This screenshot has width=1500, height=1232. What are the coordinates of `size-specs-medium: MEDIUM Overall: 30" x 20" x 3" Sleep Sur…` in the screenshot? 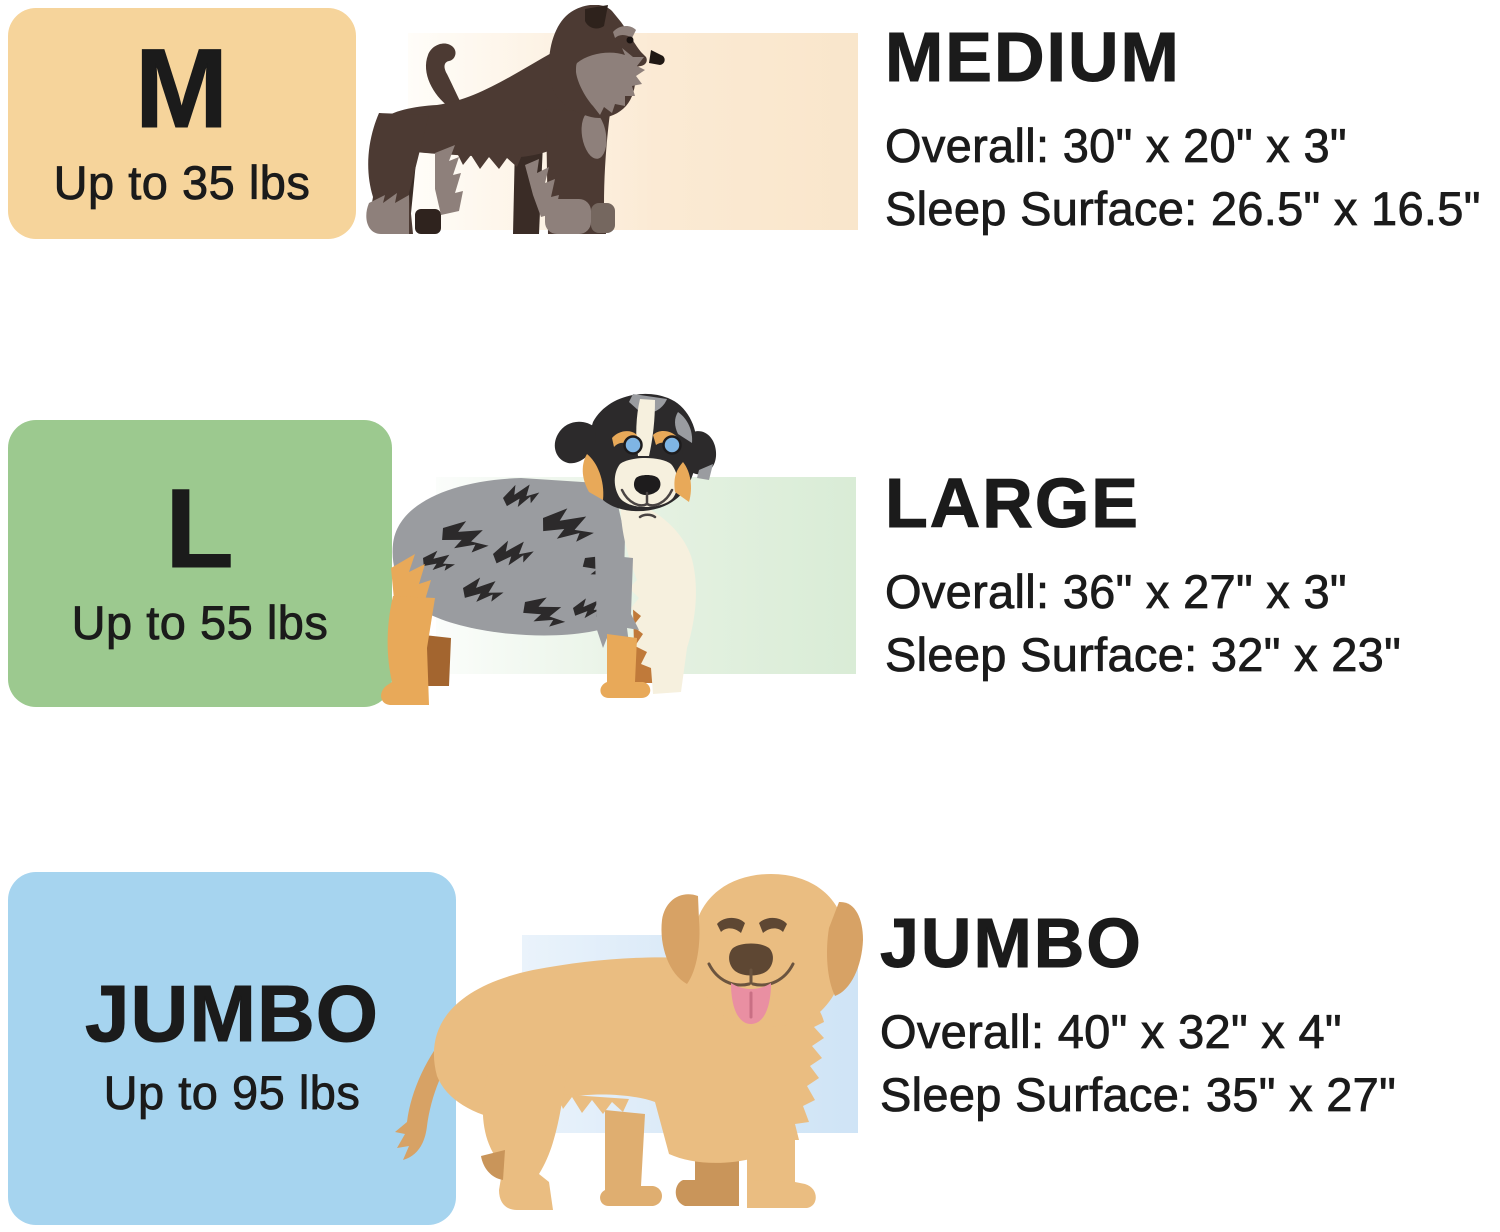 It's located at (1183, 131).